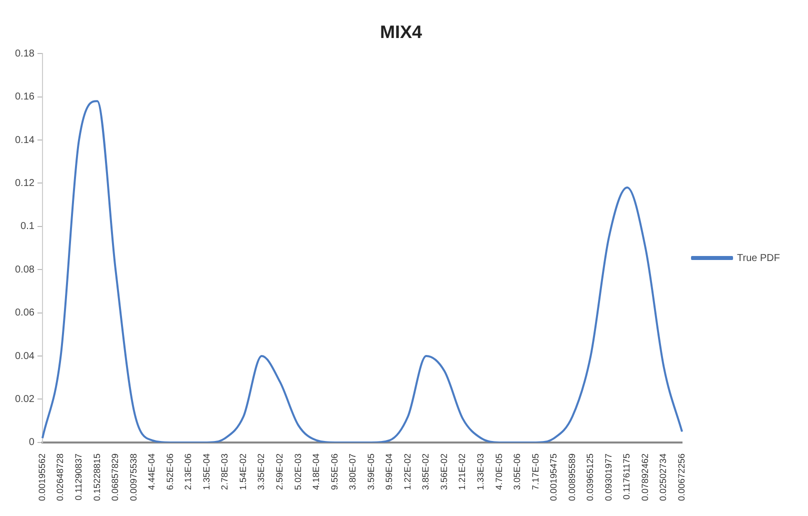 This screenshot has width=808, height=516. I want to click on x-tick-label: 4.44E-04, so click(151, 471).